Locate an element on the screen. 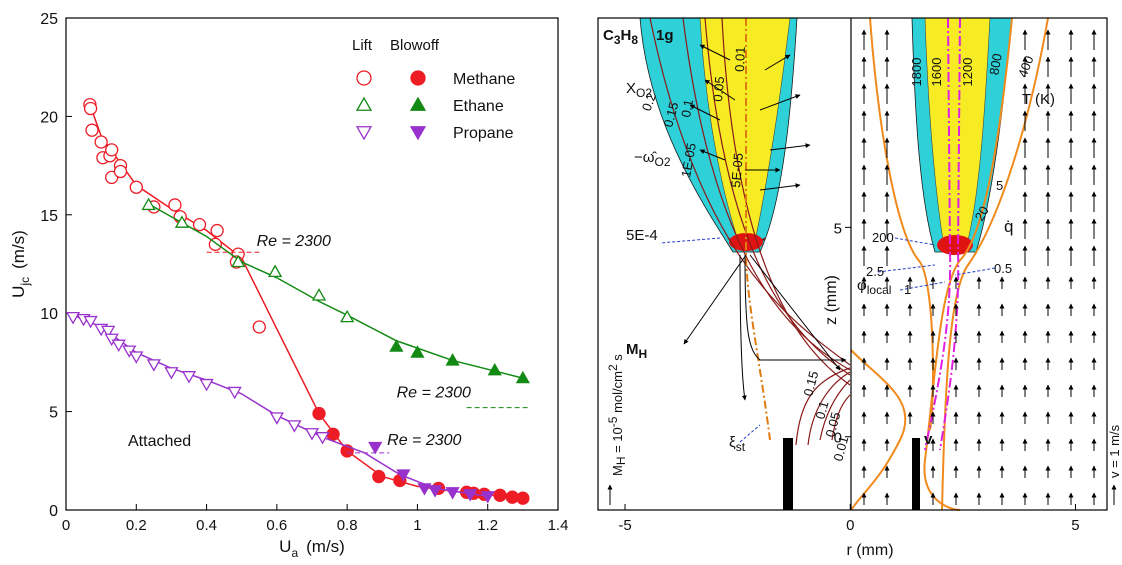 The width and height of the screenshot is (1122, 565). x-tick-label: 0.6 is located at coordinates (276, 525).